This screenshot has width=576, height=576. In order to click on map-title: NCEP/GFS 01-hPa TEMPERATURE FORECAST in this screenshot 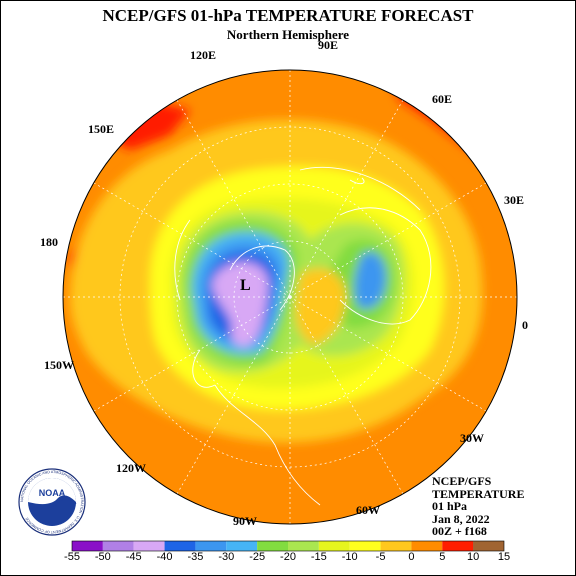, I will do `click(288, 15)`.